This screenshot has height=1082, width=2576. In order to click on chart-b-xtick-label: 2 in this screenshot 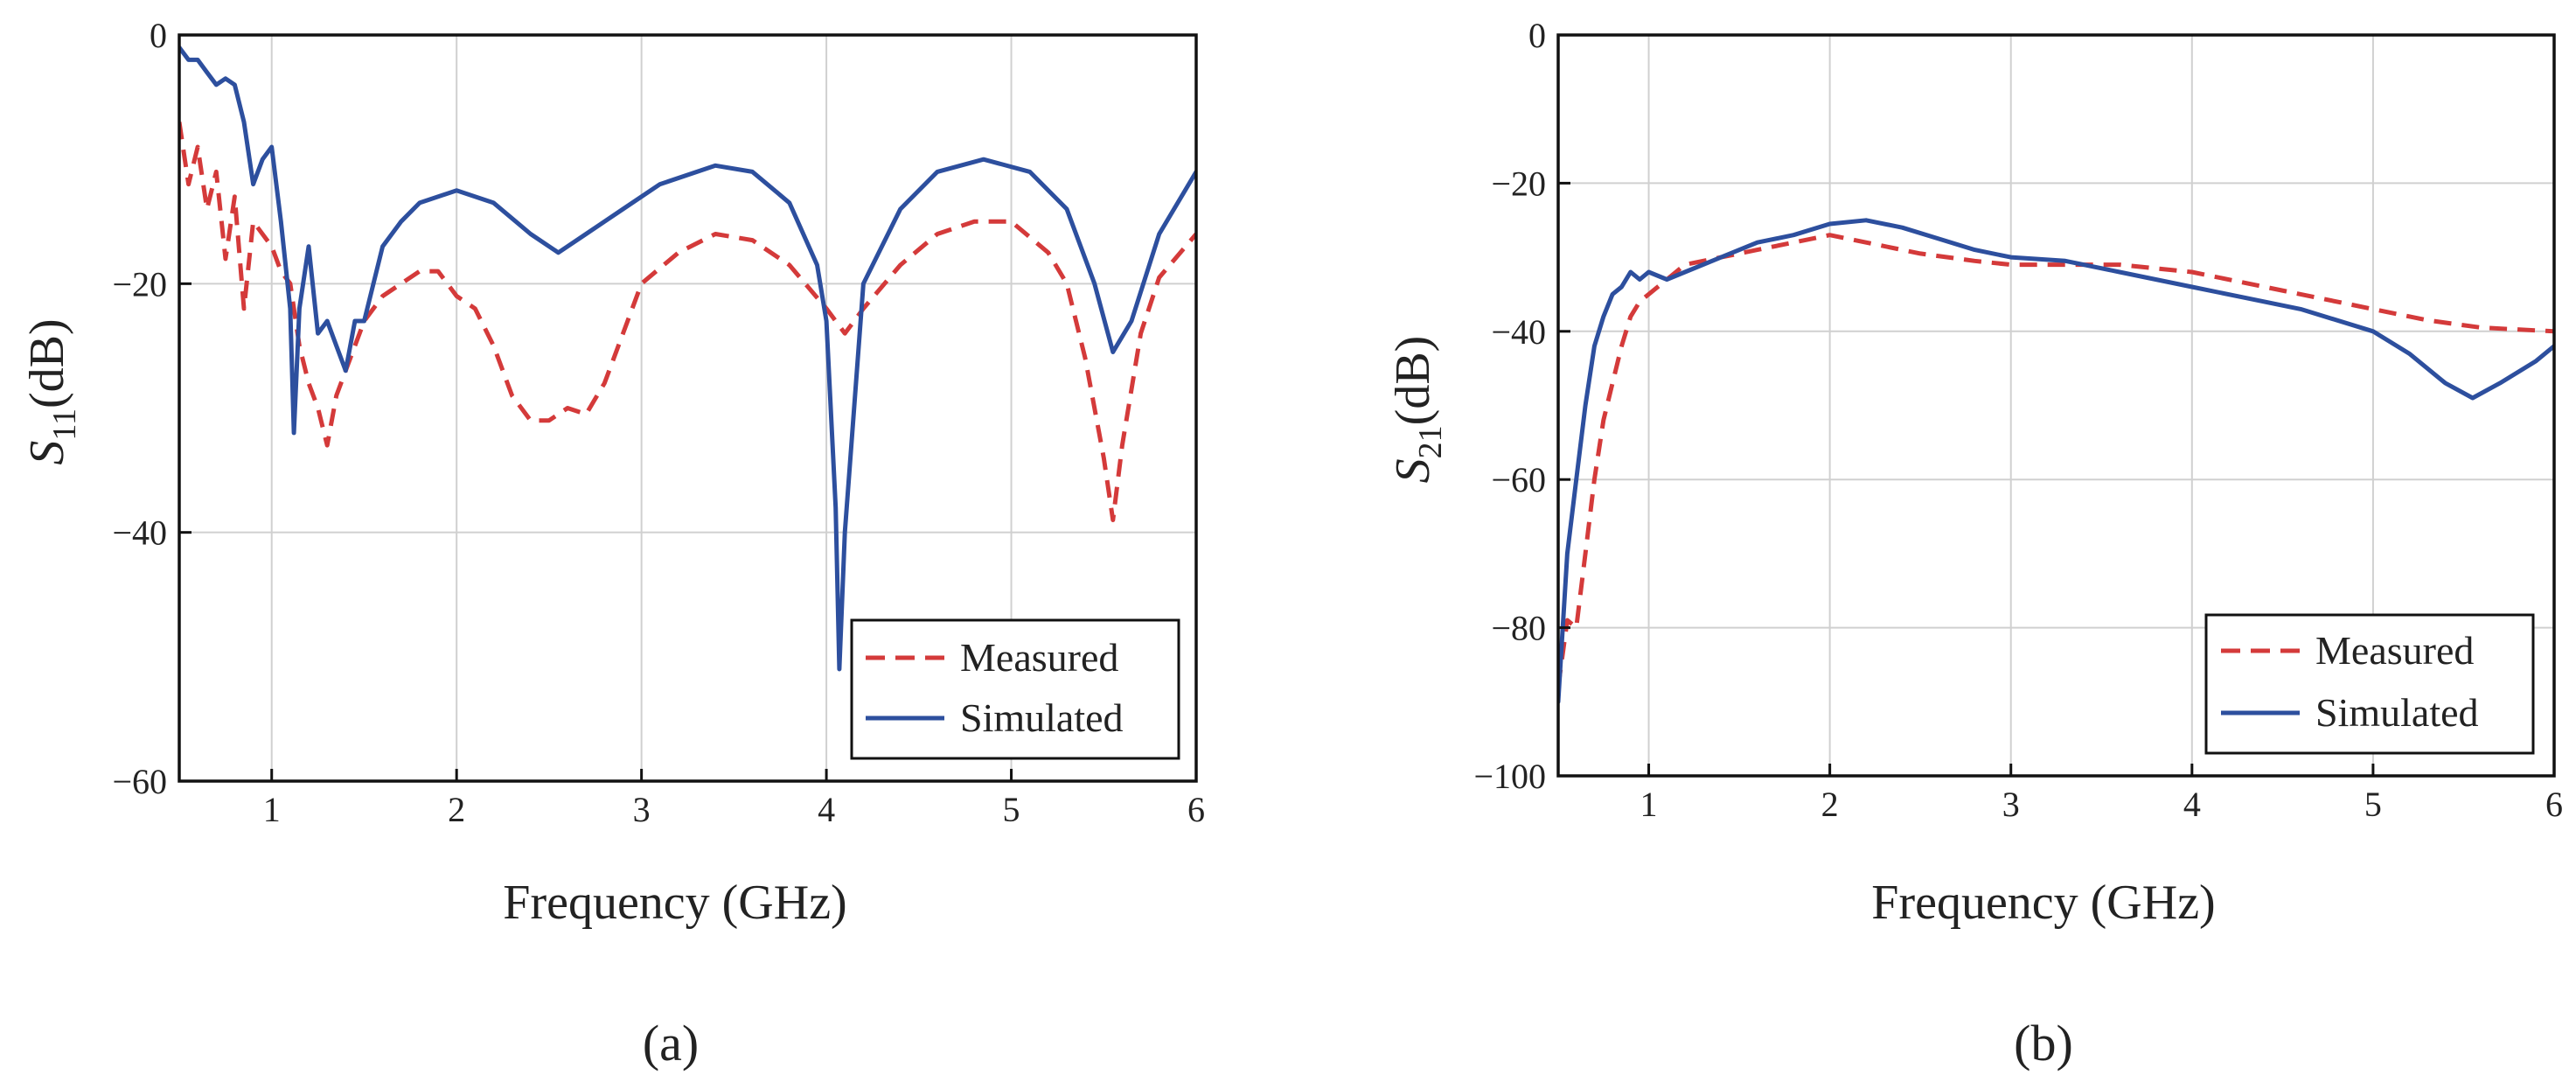, I will do `click(1830, 804)`.